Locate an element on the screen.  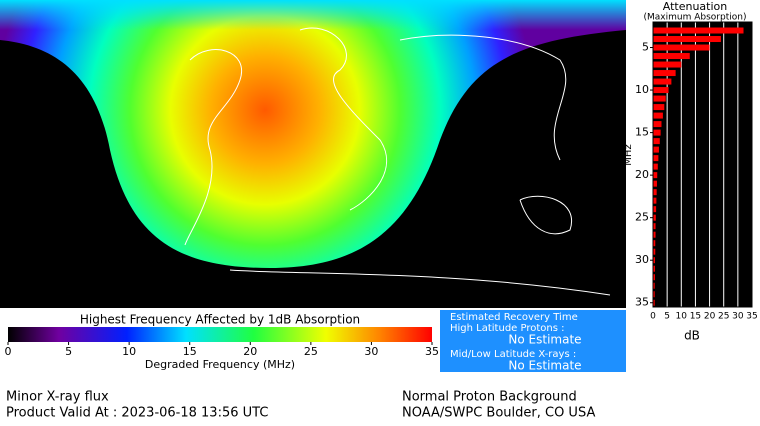
y-tick-label: 30 is located at coordinates (642, 259).